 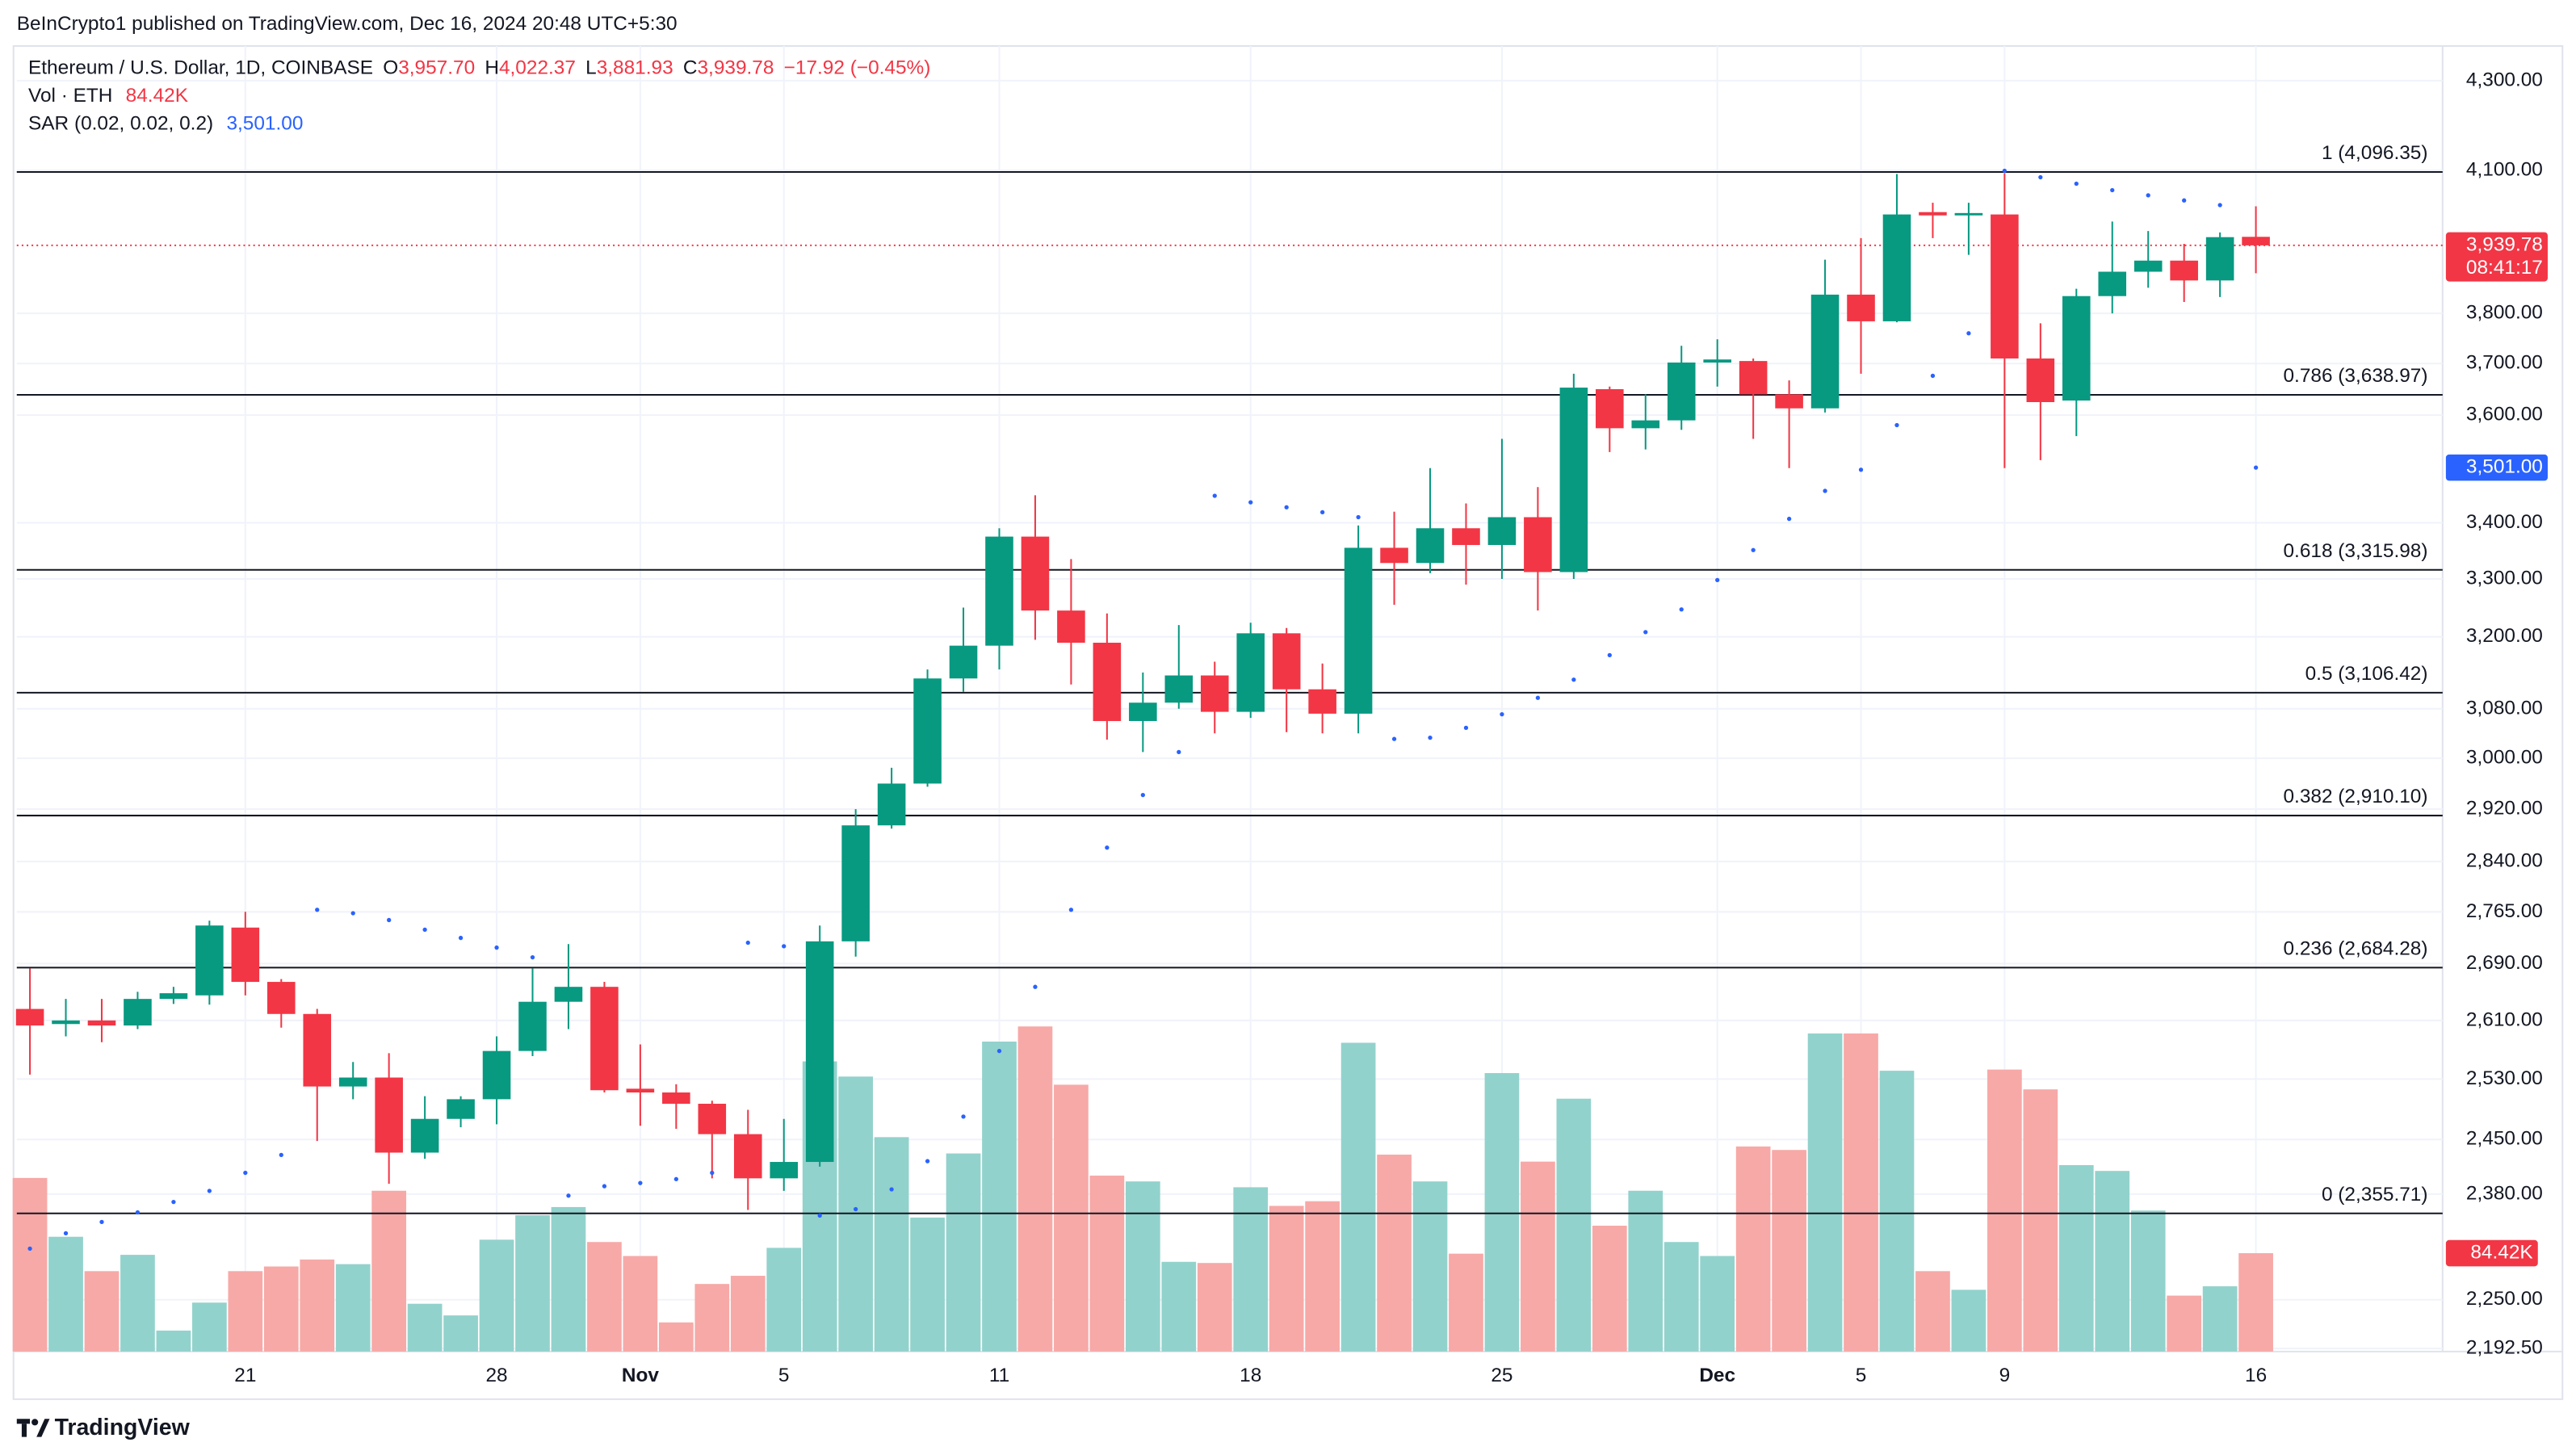 I want to click on fib-label: 0.618 (3,315.98), so click(x=2355, y=551).